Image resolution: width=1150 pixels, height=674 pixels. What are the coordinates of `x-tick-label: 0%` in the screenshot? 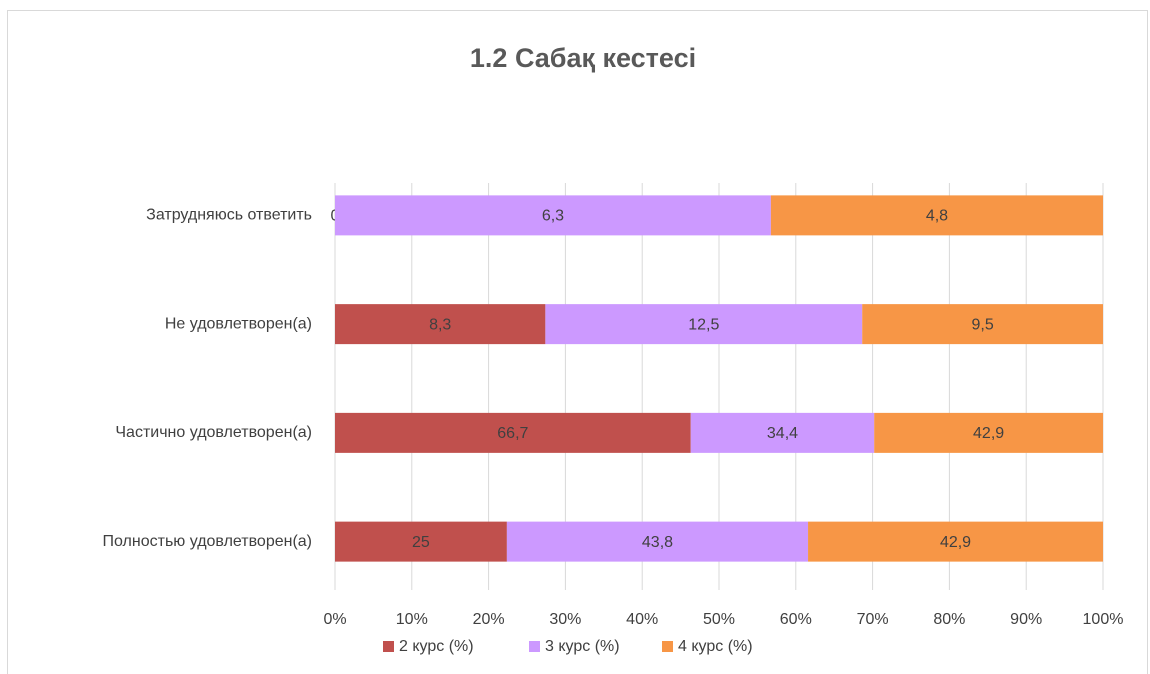 It's located at (334, 619).